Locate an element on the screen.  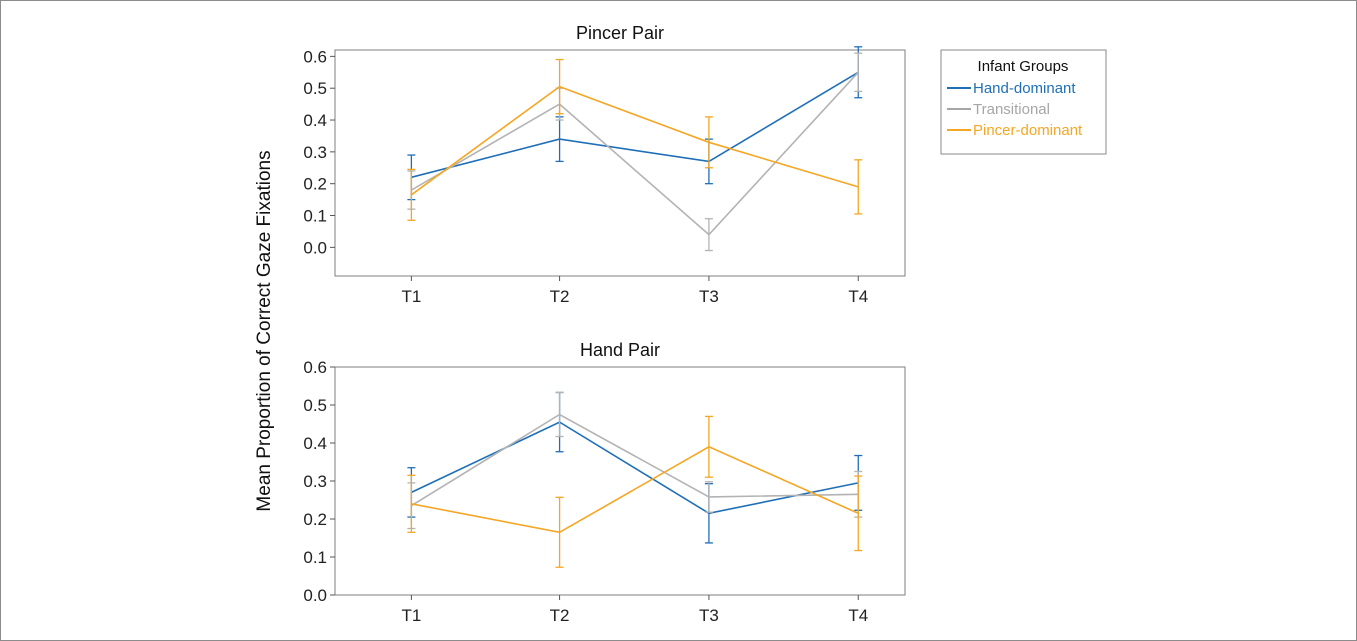
legend-item: Pincer-dominant is located at coordinates (1015, 130).